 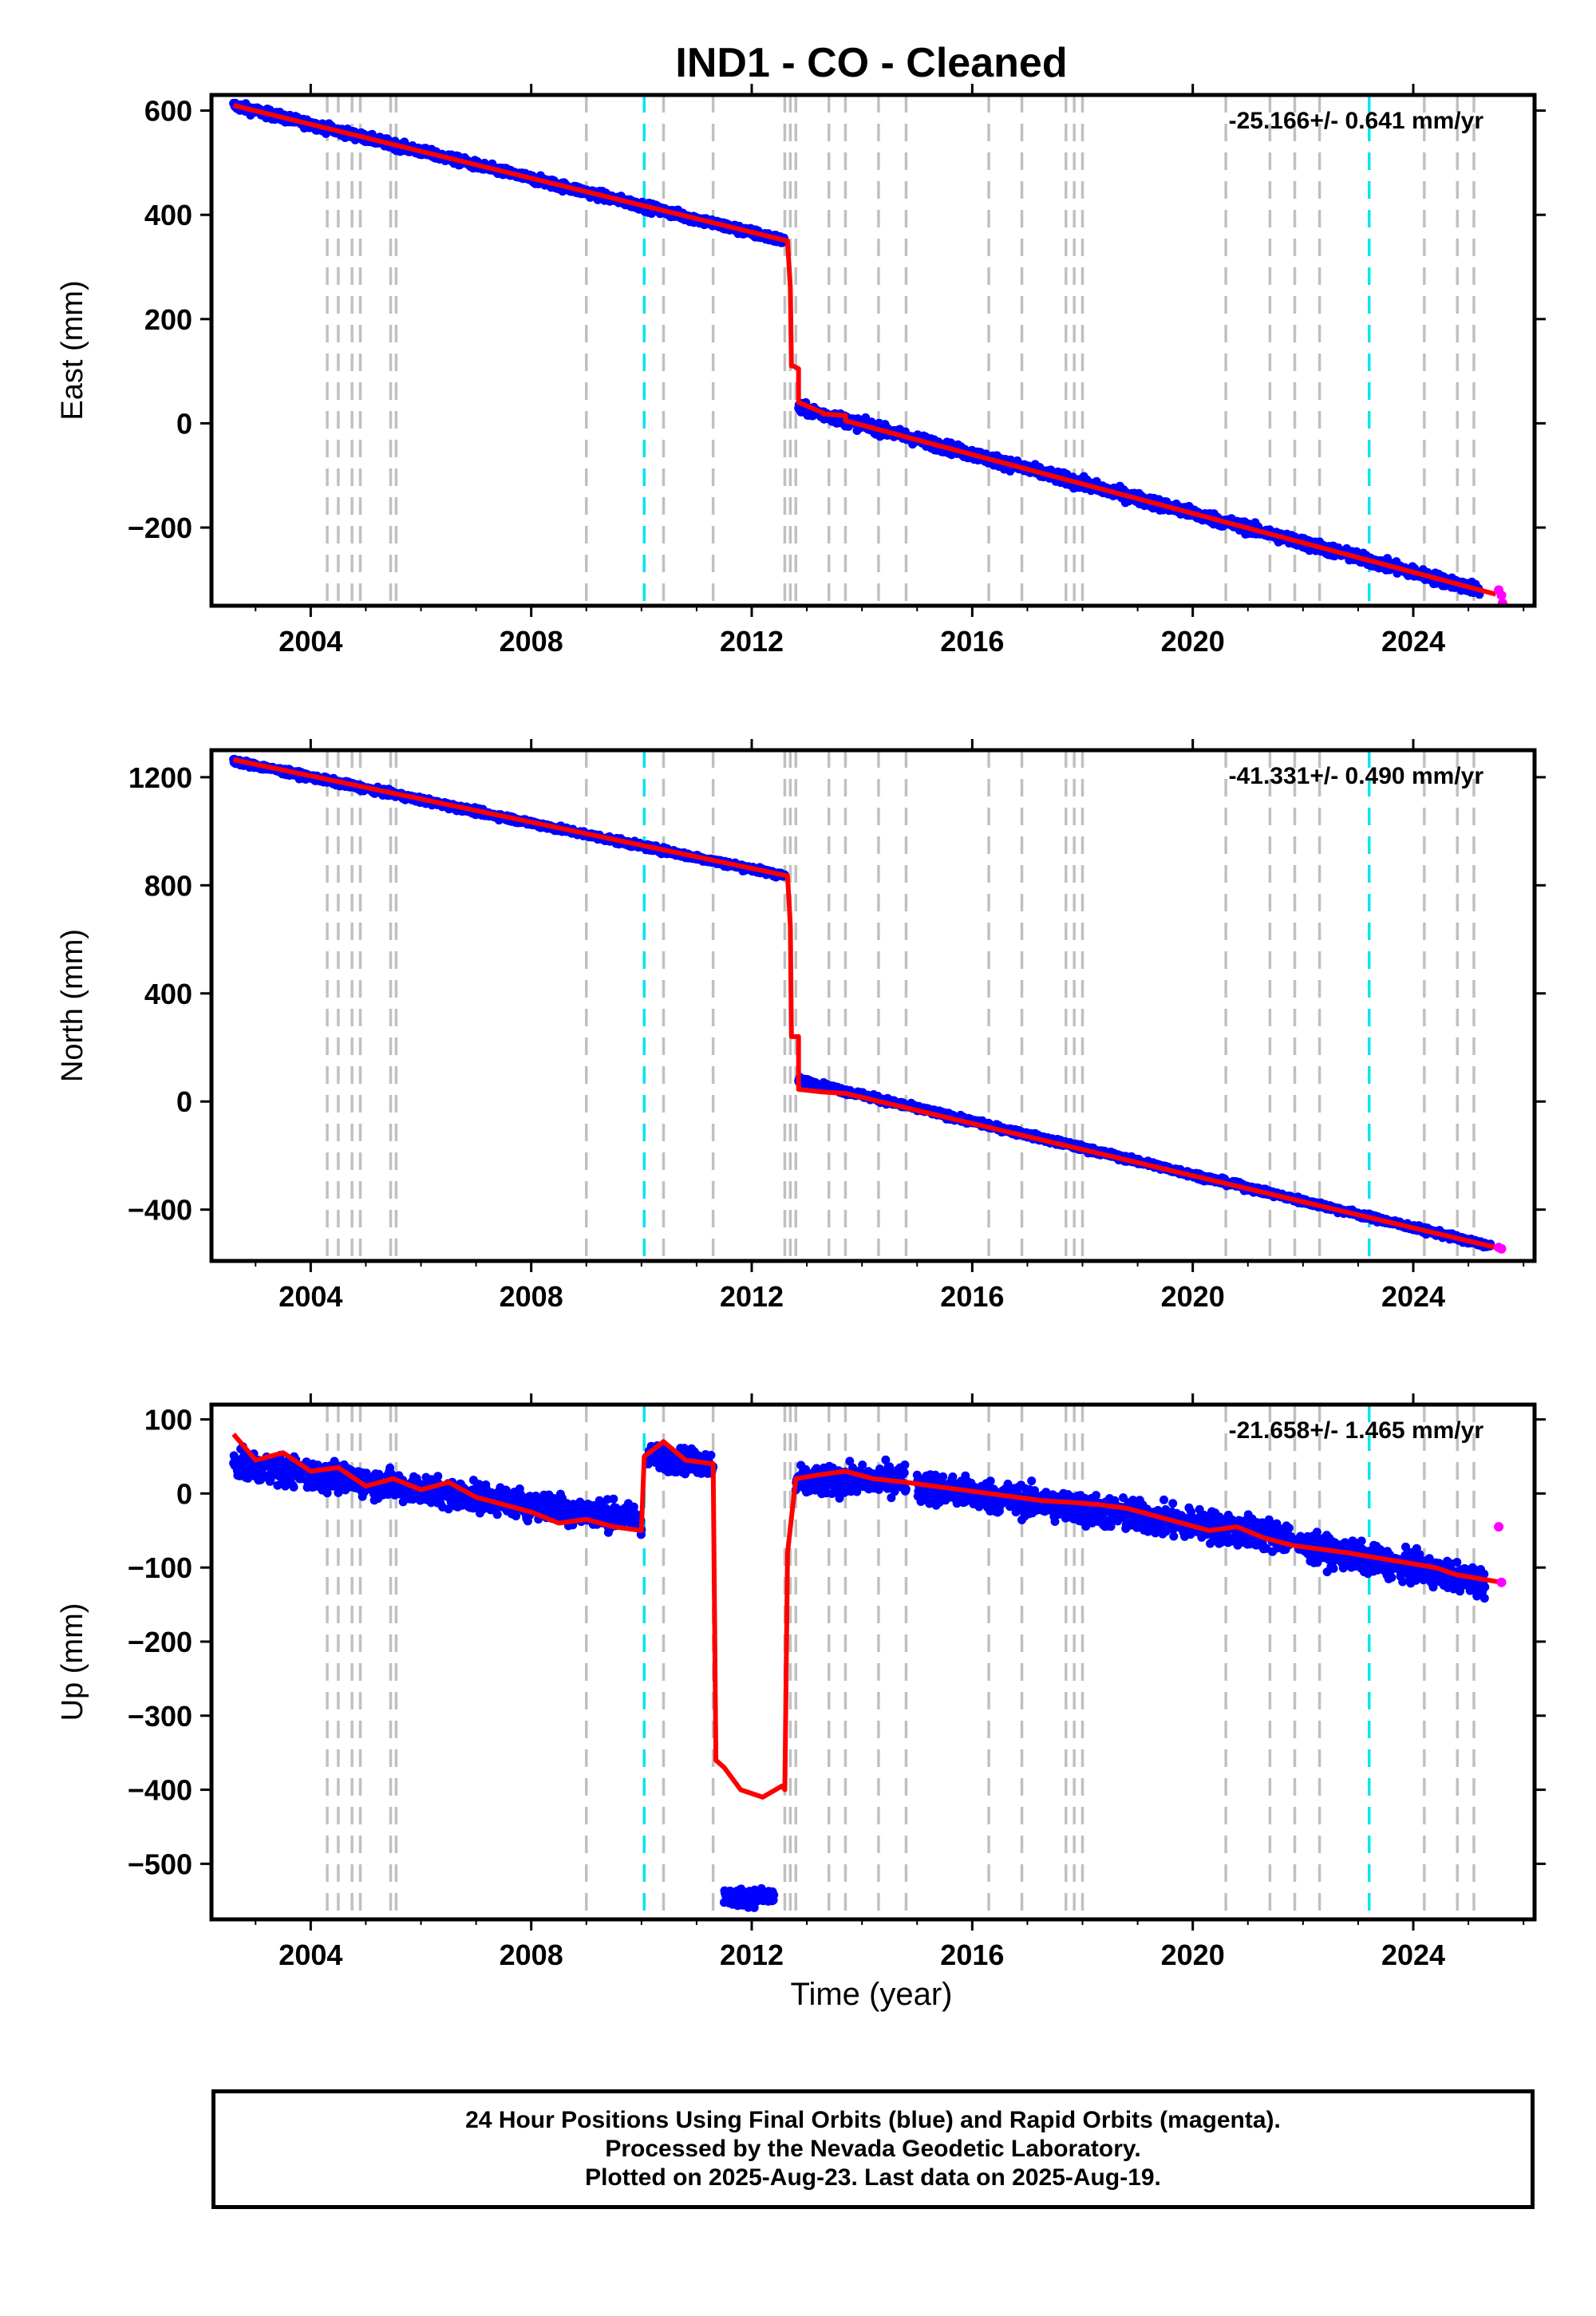 What do you see at coordinates (168, 215) in the screenshot?
I see `y-tick-label: 400` at bounding box center [168, 215].